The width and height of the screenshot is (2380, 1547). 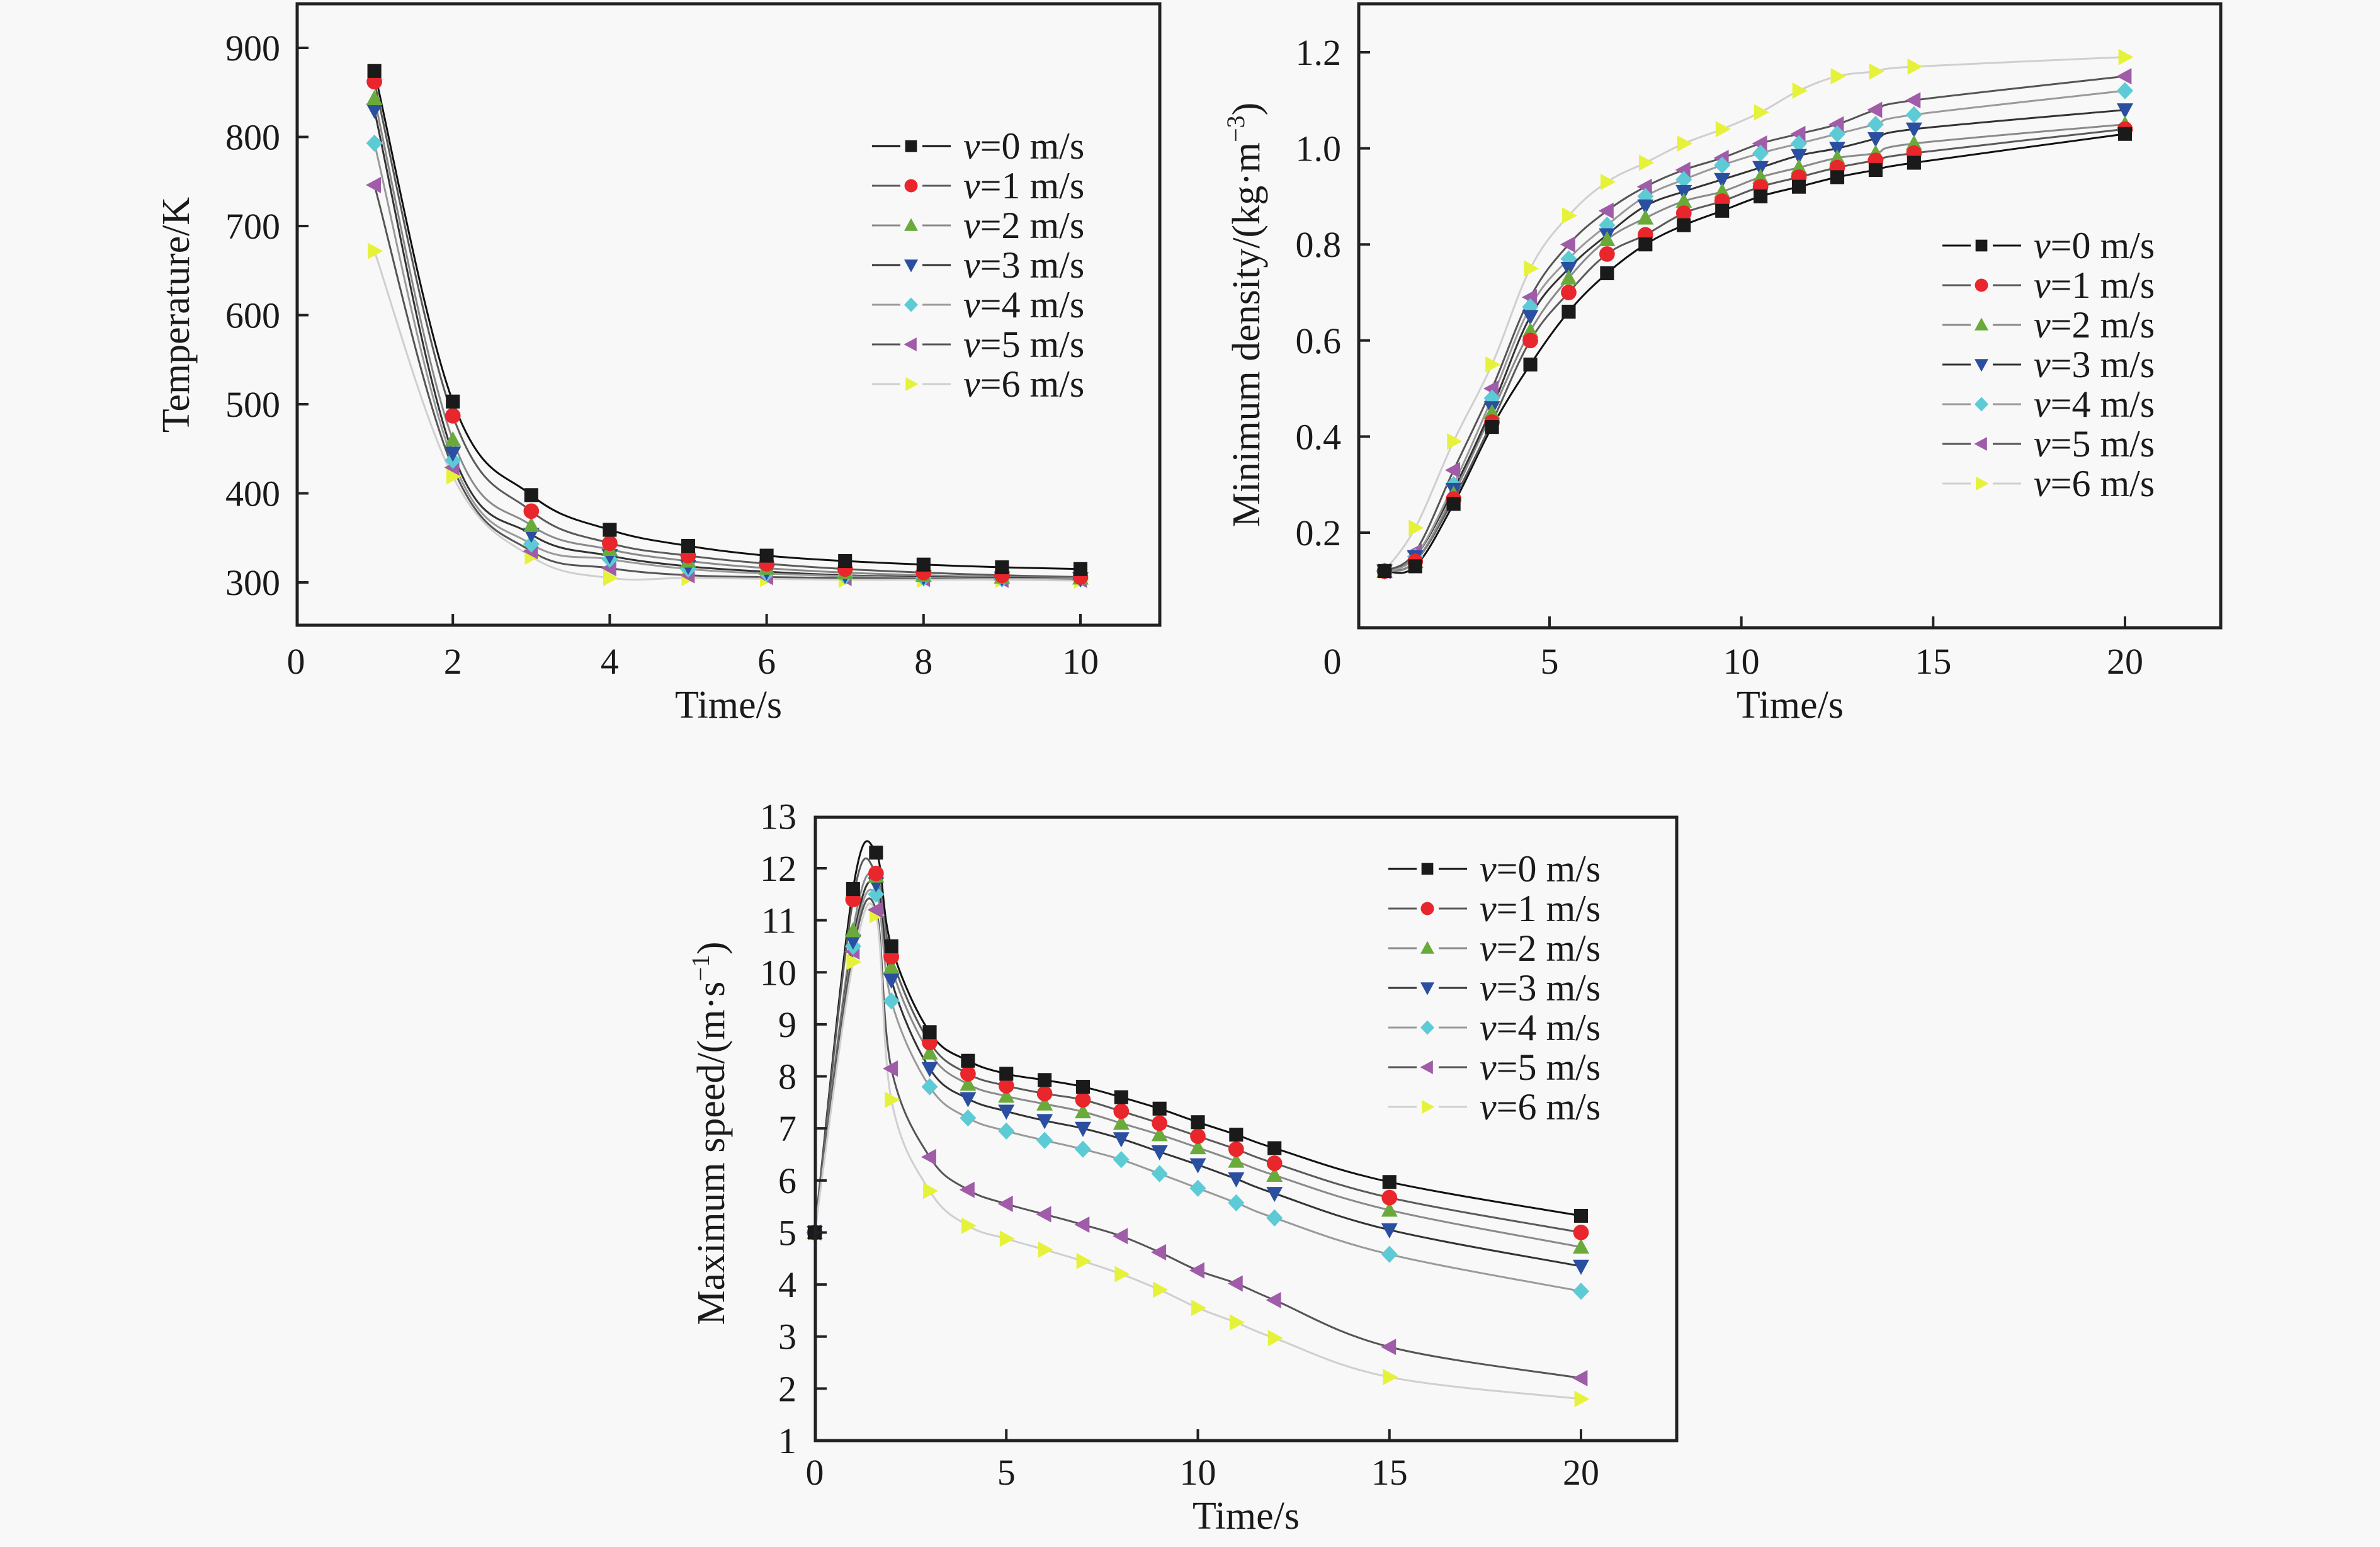 I want to click on temperature-y-axis-title: Temperature/K, so click(x=176, y=315).